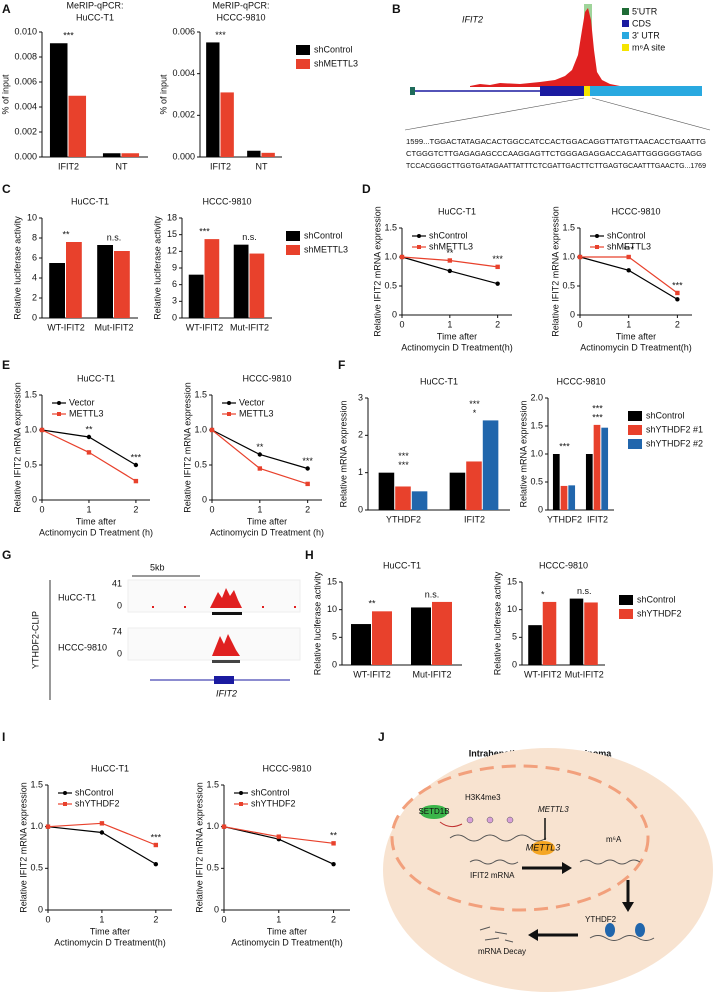  I want to click on x-tick-label: 1, so click(628, 324).